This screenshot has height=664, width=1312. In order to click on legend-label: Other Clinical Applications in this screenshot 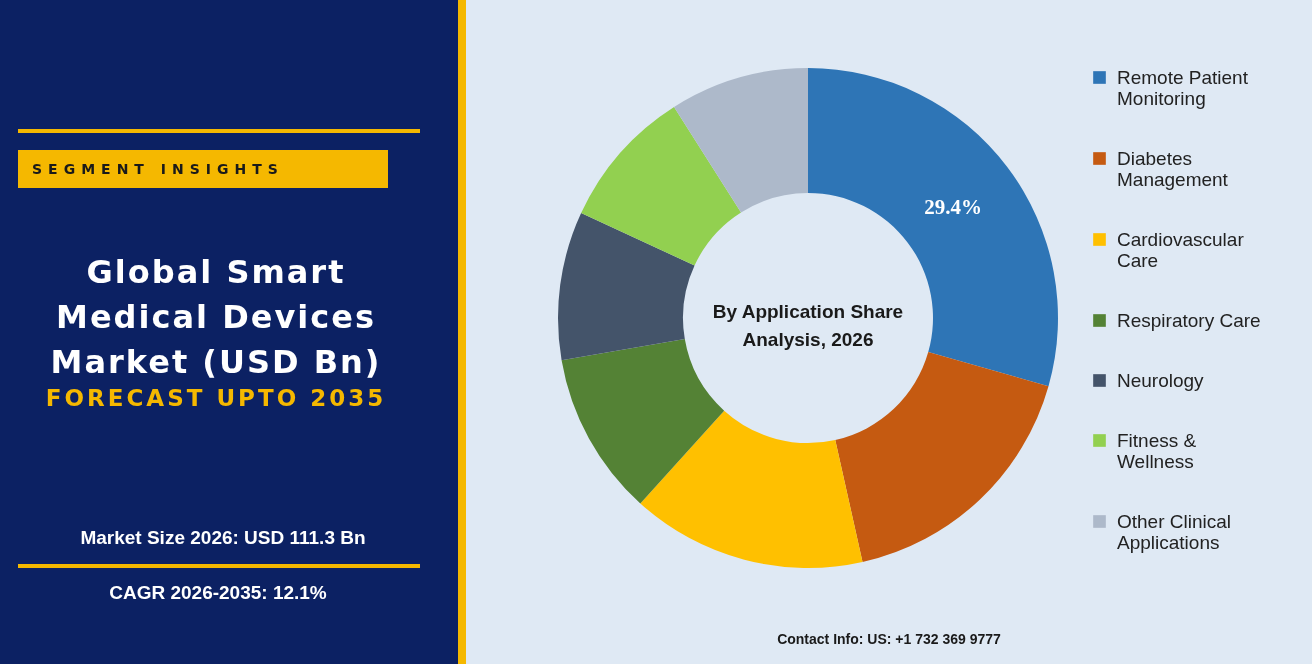, I will do `click(1174, 531)`.